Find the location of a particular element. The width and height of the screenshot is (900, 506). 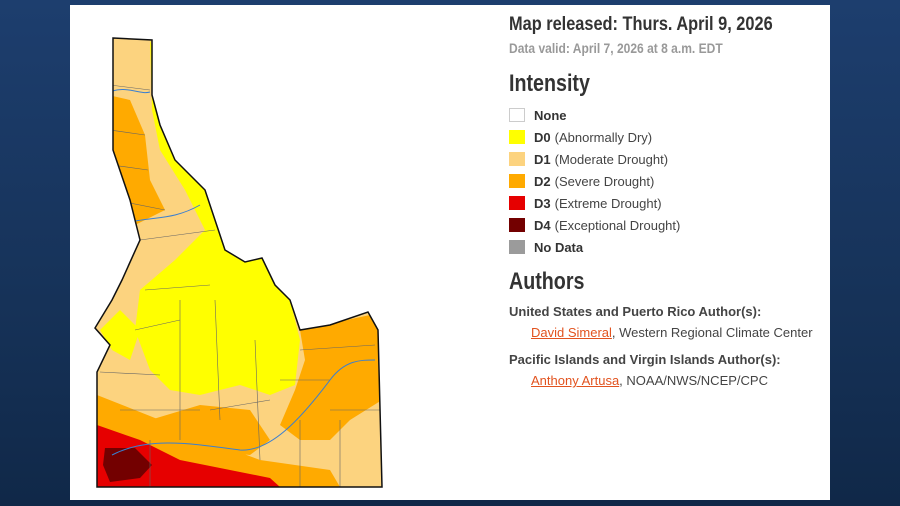

data-valid-date: Data valid: April 7, 2026 at 8 a.m. EDT is located at coordinates (616, 48).